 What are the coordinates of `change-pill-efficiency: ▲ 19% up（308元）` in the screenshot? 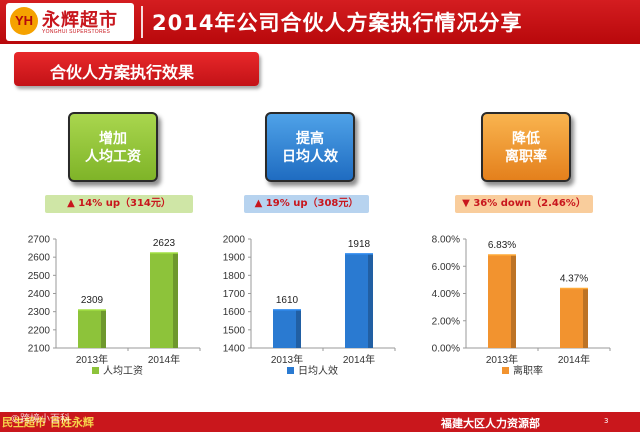 It's located at (306, 204).